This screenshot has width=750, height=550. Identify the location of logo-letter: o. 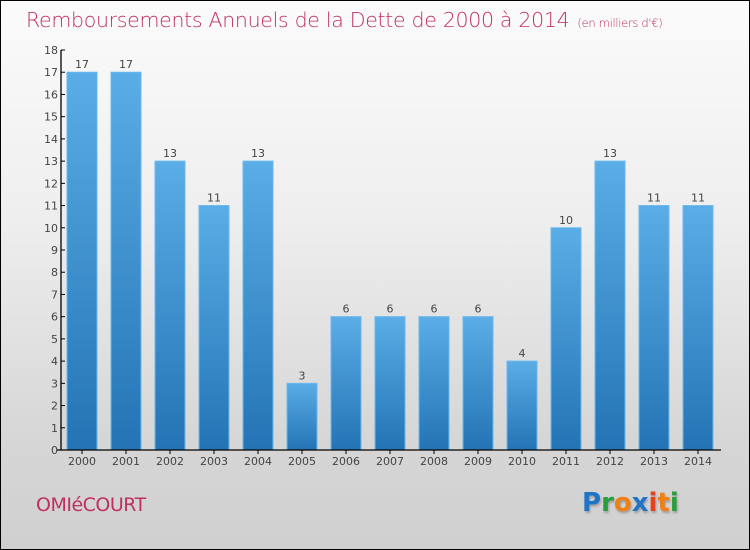
(622, 503).